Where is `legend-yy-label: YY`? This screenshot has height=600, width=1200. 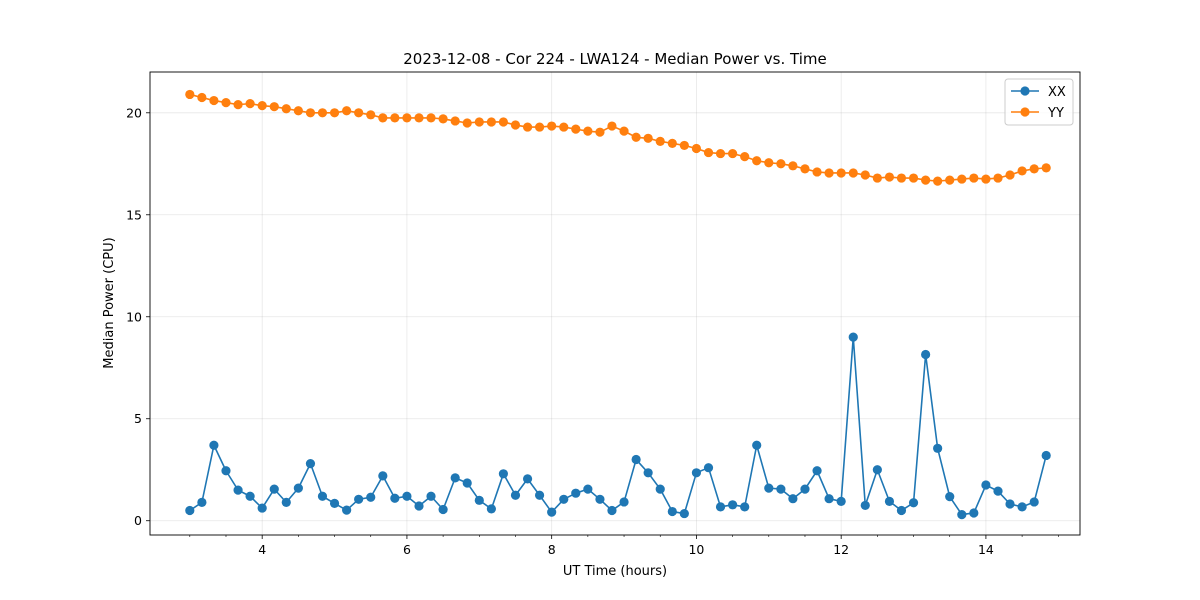
legend-yy-label: YY is located at coordinates (1055, 113).